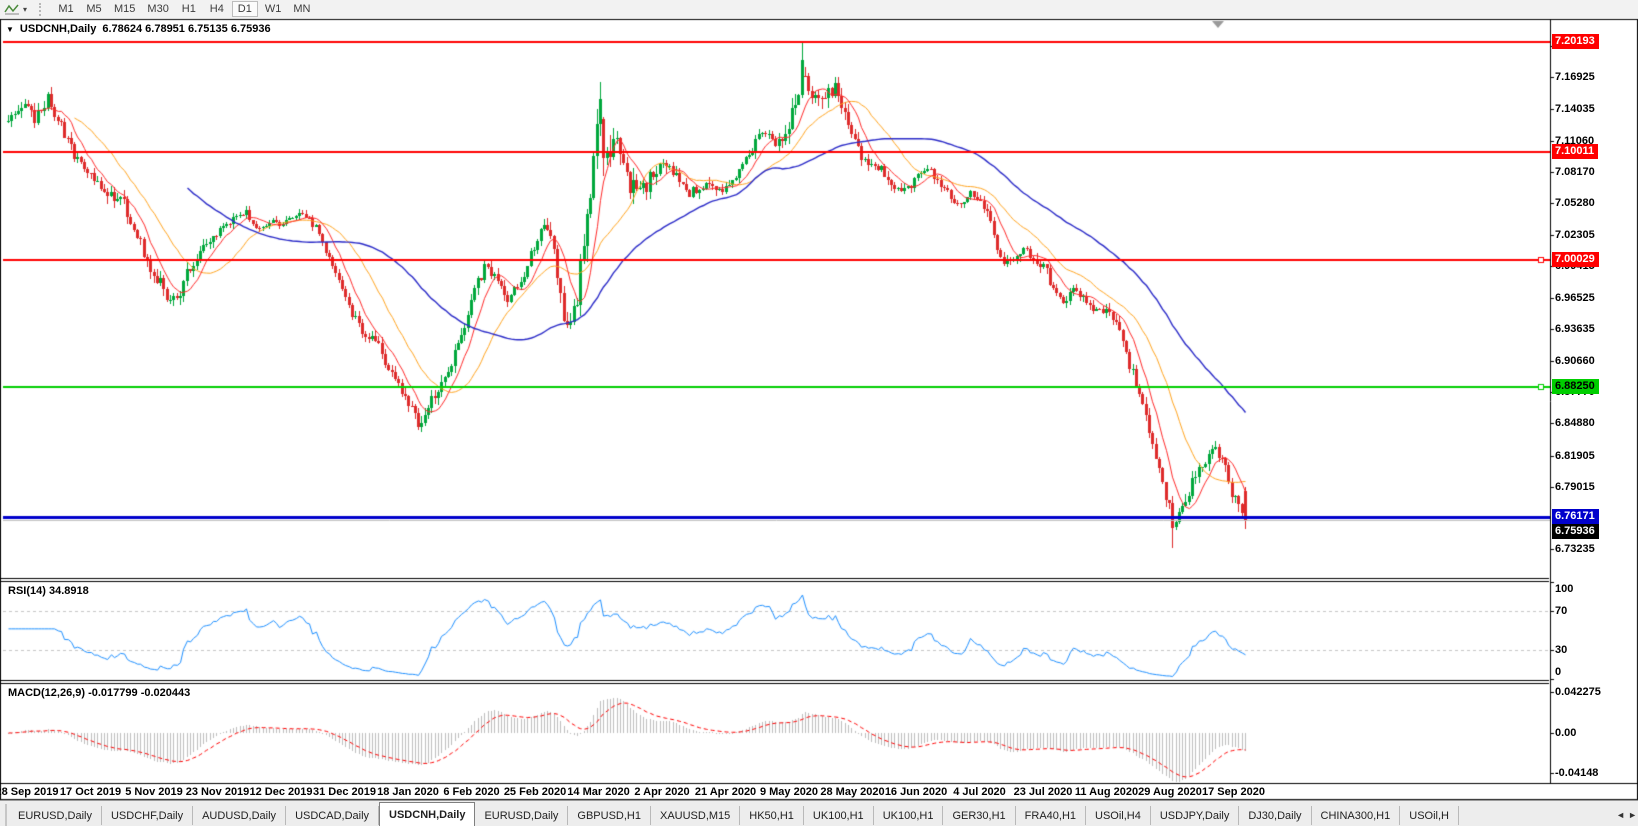 The image size is (1638, 826). Describe the element at coordinates (216, 9) in the screenshot. I see `timeframe-button-h4: H4` at that location.